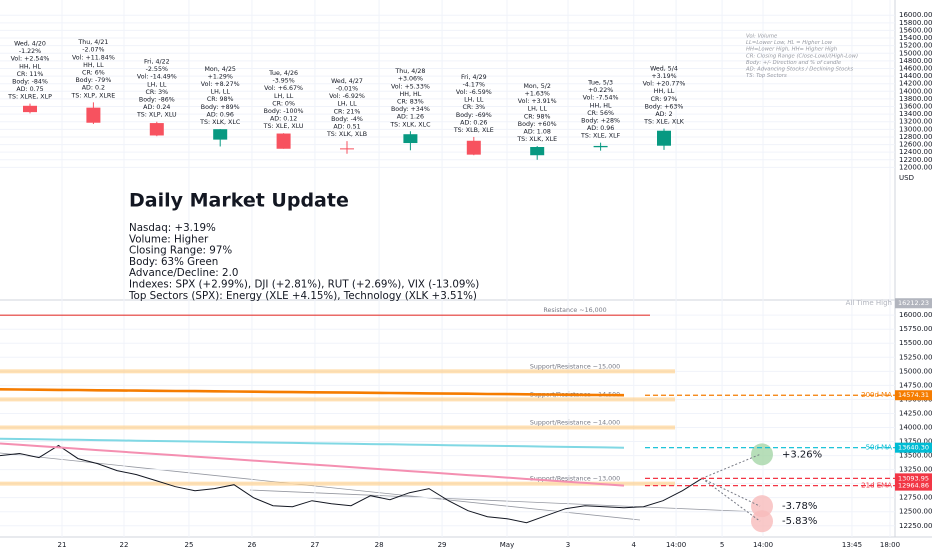 The image size is (932, 550). What do you see at coordinates (220, 114) in the screenshot?
I see `annotation-line: AD: 0.96` at bounding box center [220, 114].